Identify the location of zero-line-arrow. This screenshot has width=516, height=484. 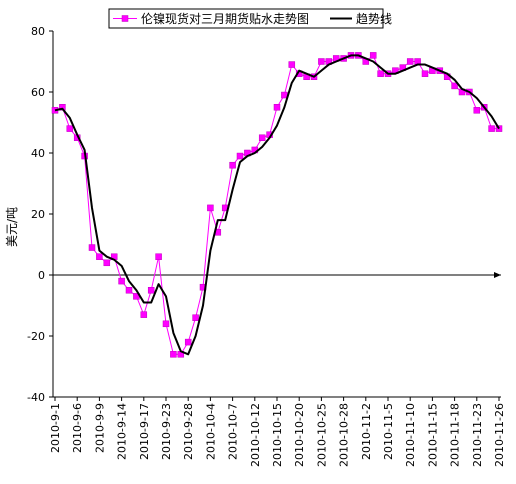
(497, 275).